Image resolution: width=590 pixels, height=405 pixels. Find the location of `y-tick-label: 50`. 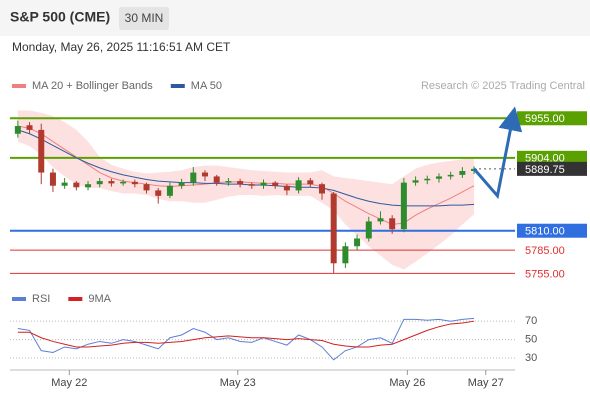

y-tick-label: 50 is located at coordinates (531, 340).